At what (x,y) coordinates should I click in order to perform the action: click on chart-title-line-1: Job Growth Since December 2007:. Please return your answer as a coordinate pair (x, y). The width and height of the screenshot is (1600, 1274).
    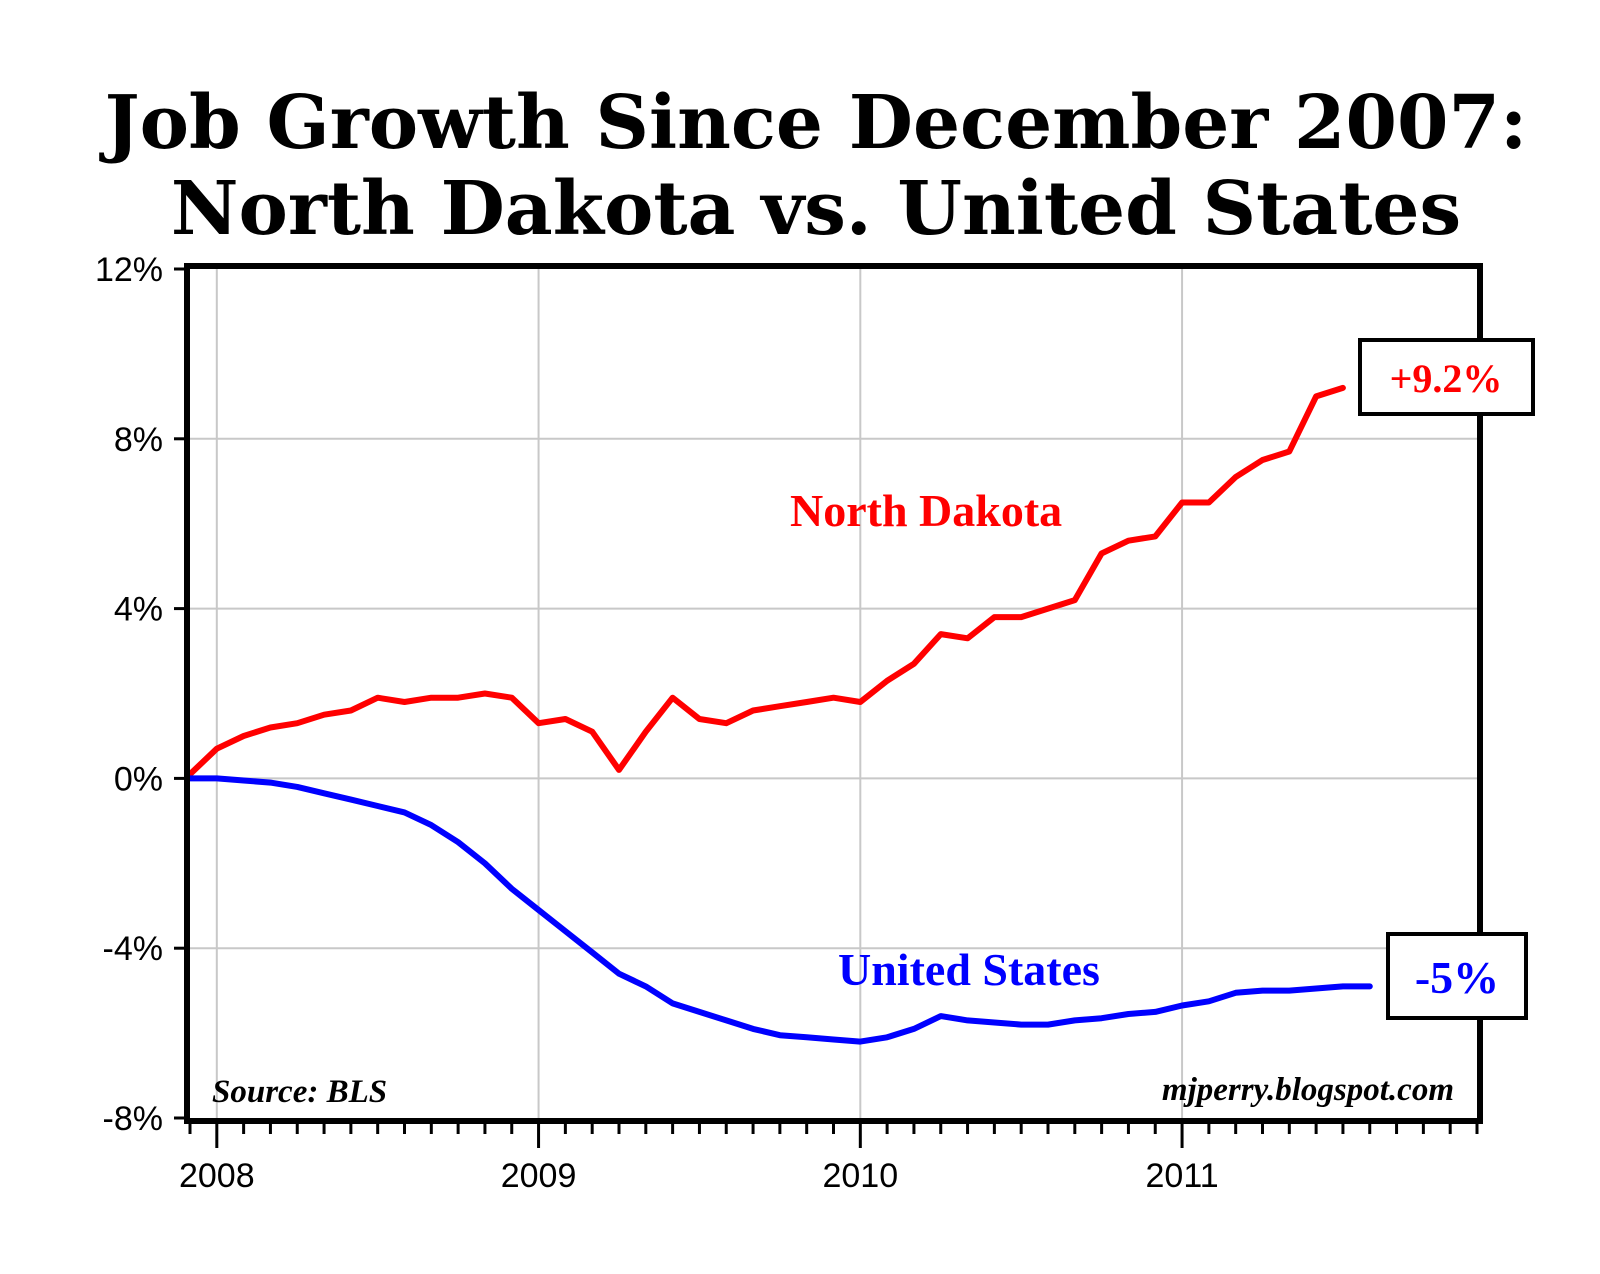
    Looking at the image, I should click on (813, 123).